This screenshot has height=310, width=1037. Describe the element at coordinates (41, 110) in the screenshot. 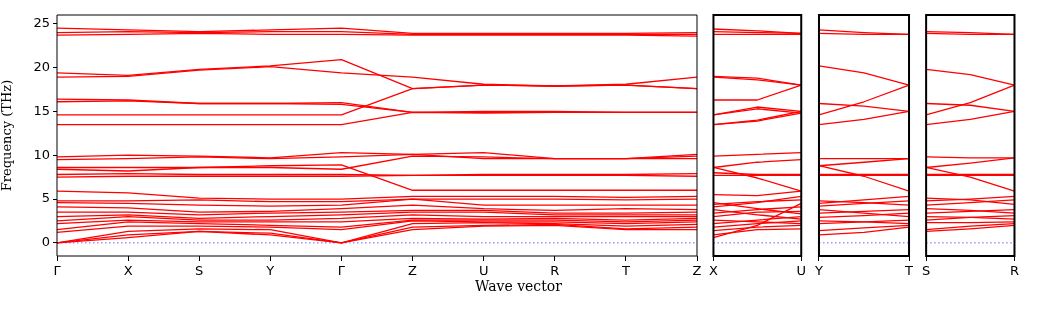

I see `y-tick-label: 15` at that location.